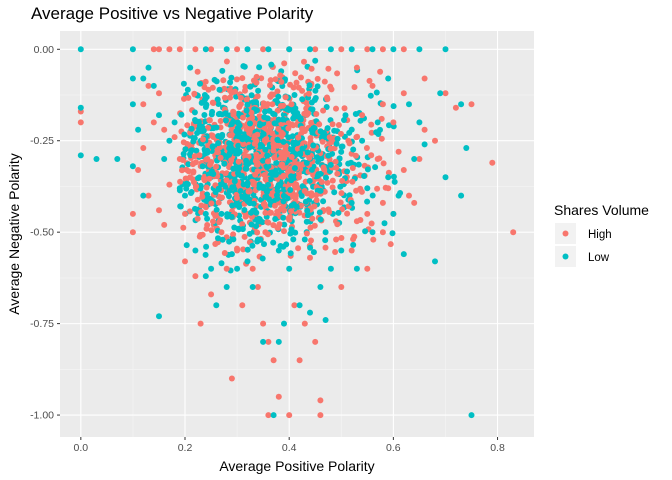 The image size is (672, 480). Describe the element at coordinates (601, 234) in the screenshot. I see `legend: Shares Volume High Low` at that location.